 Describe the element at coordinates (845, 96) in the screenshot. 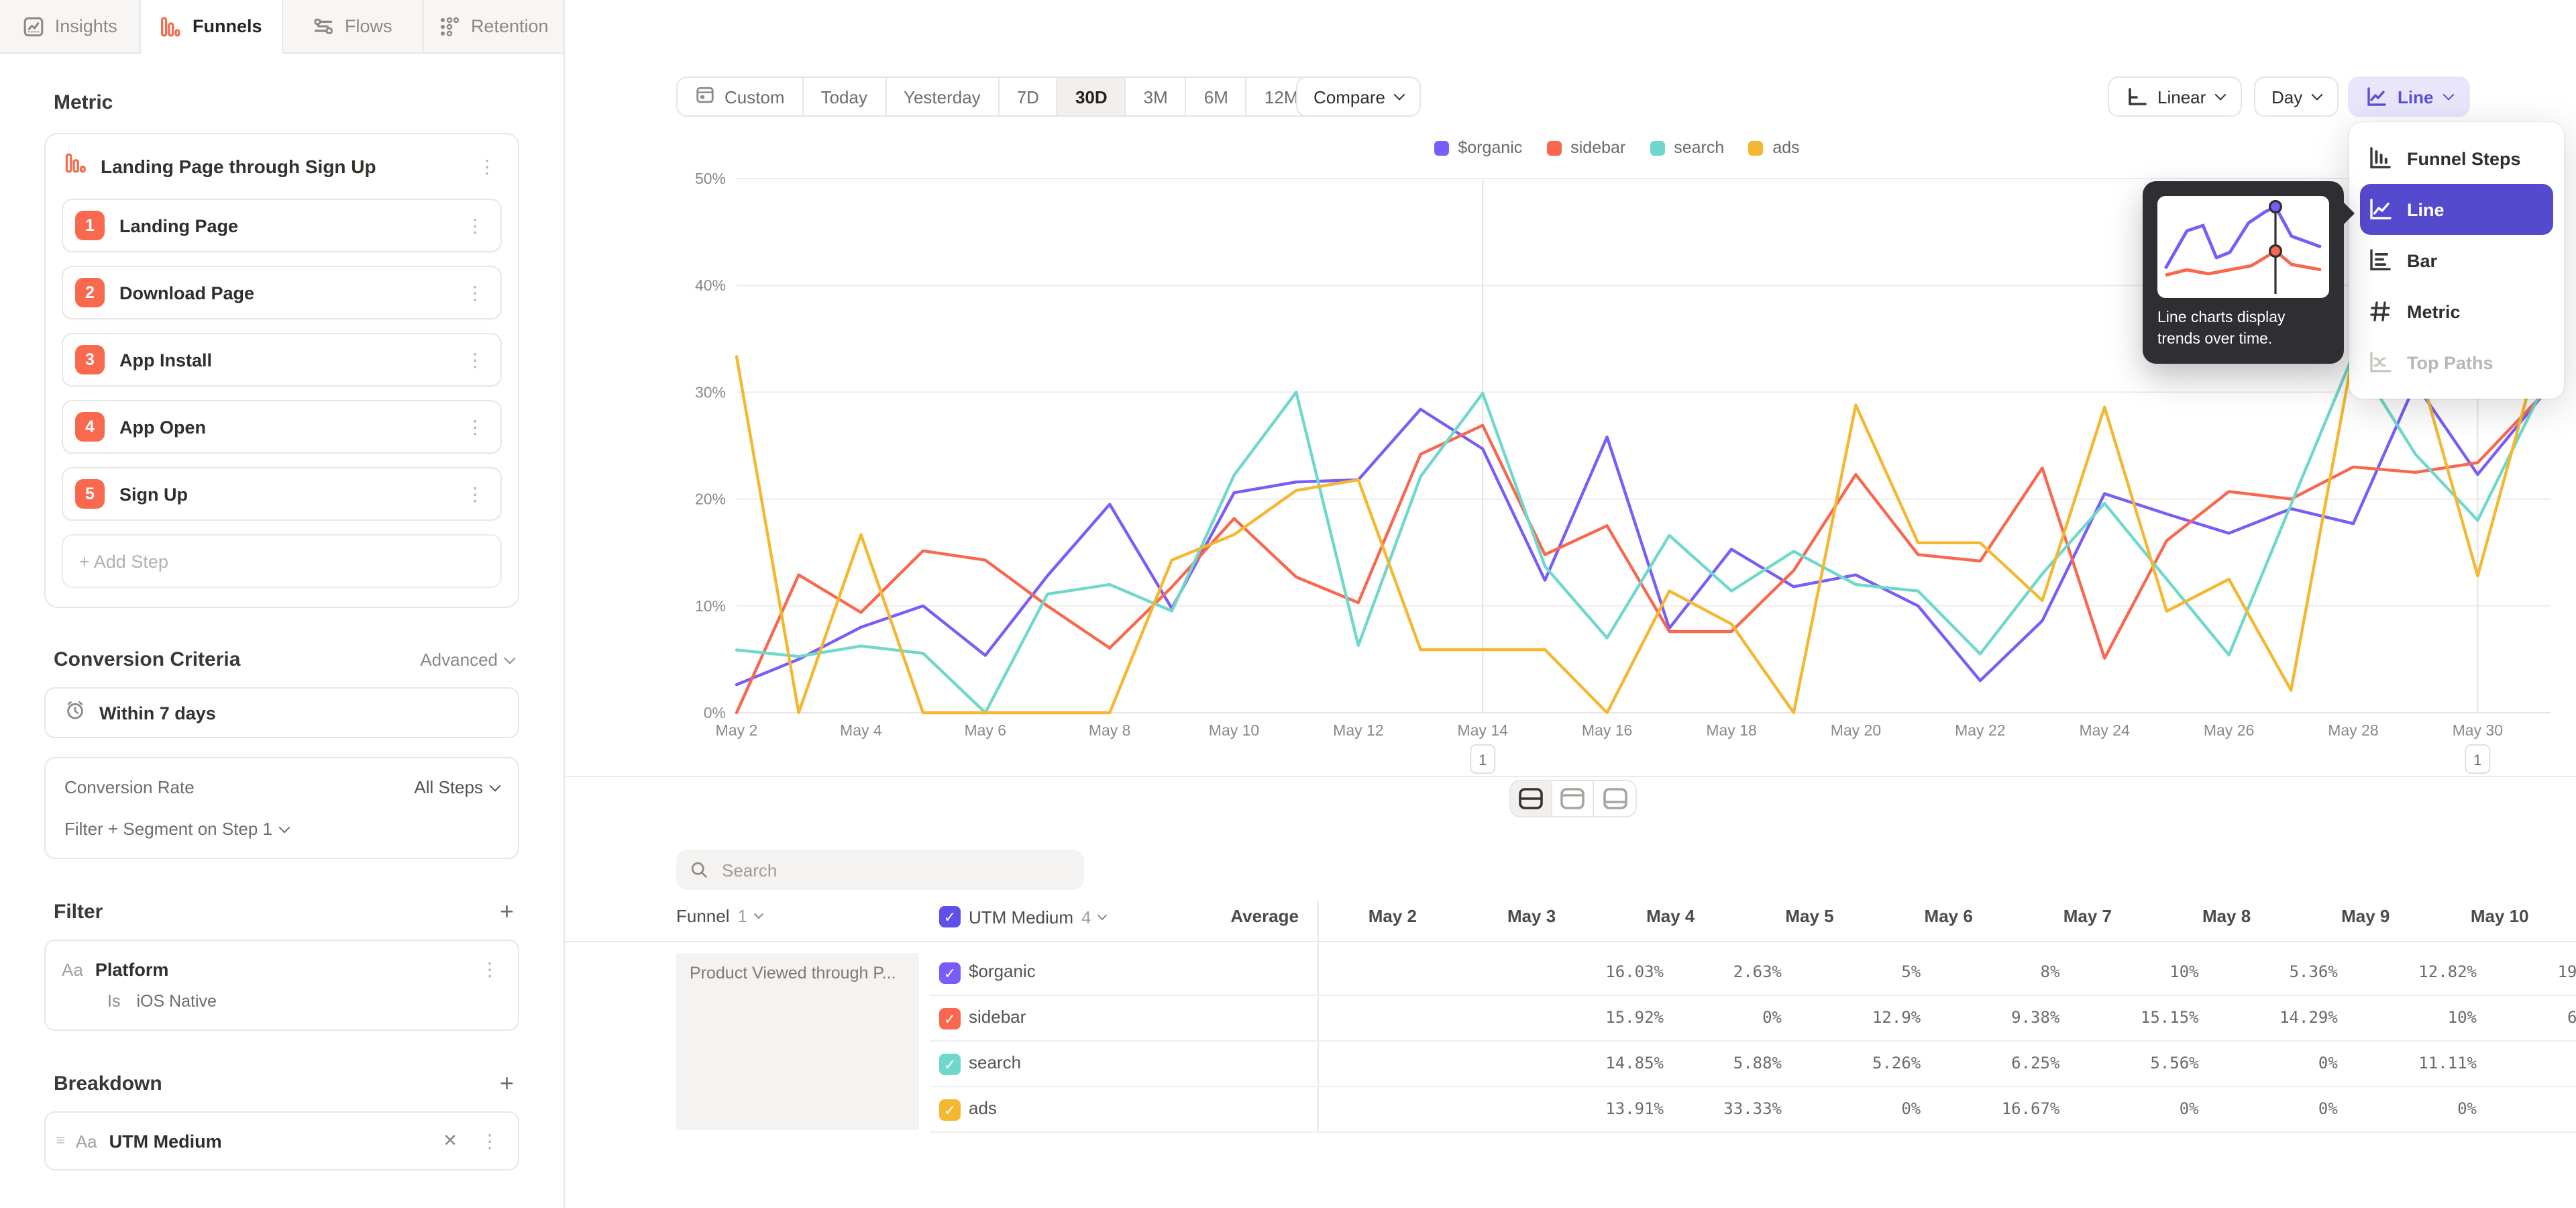

I see `range-today: Today` at that location.